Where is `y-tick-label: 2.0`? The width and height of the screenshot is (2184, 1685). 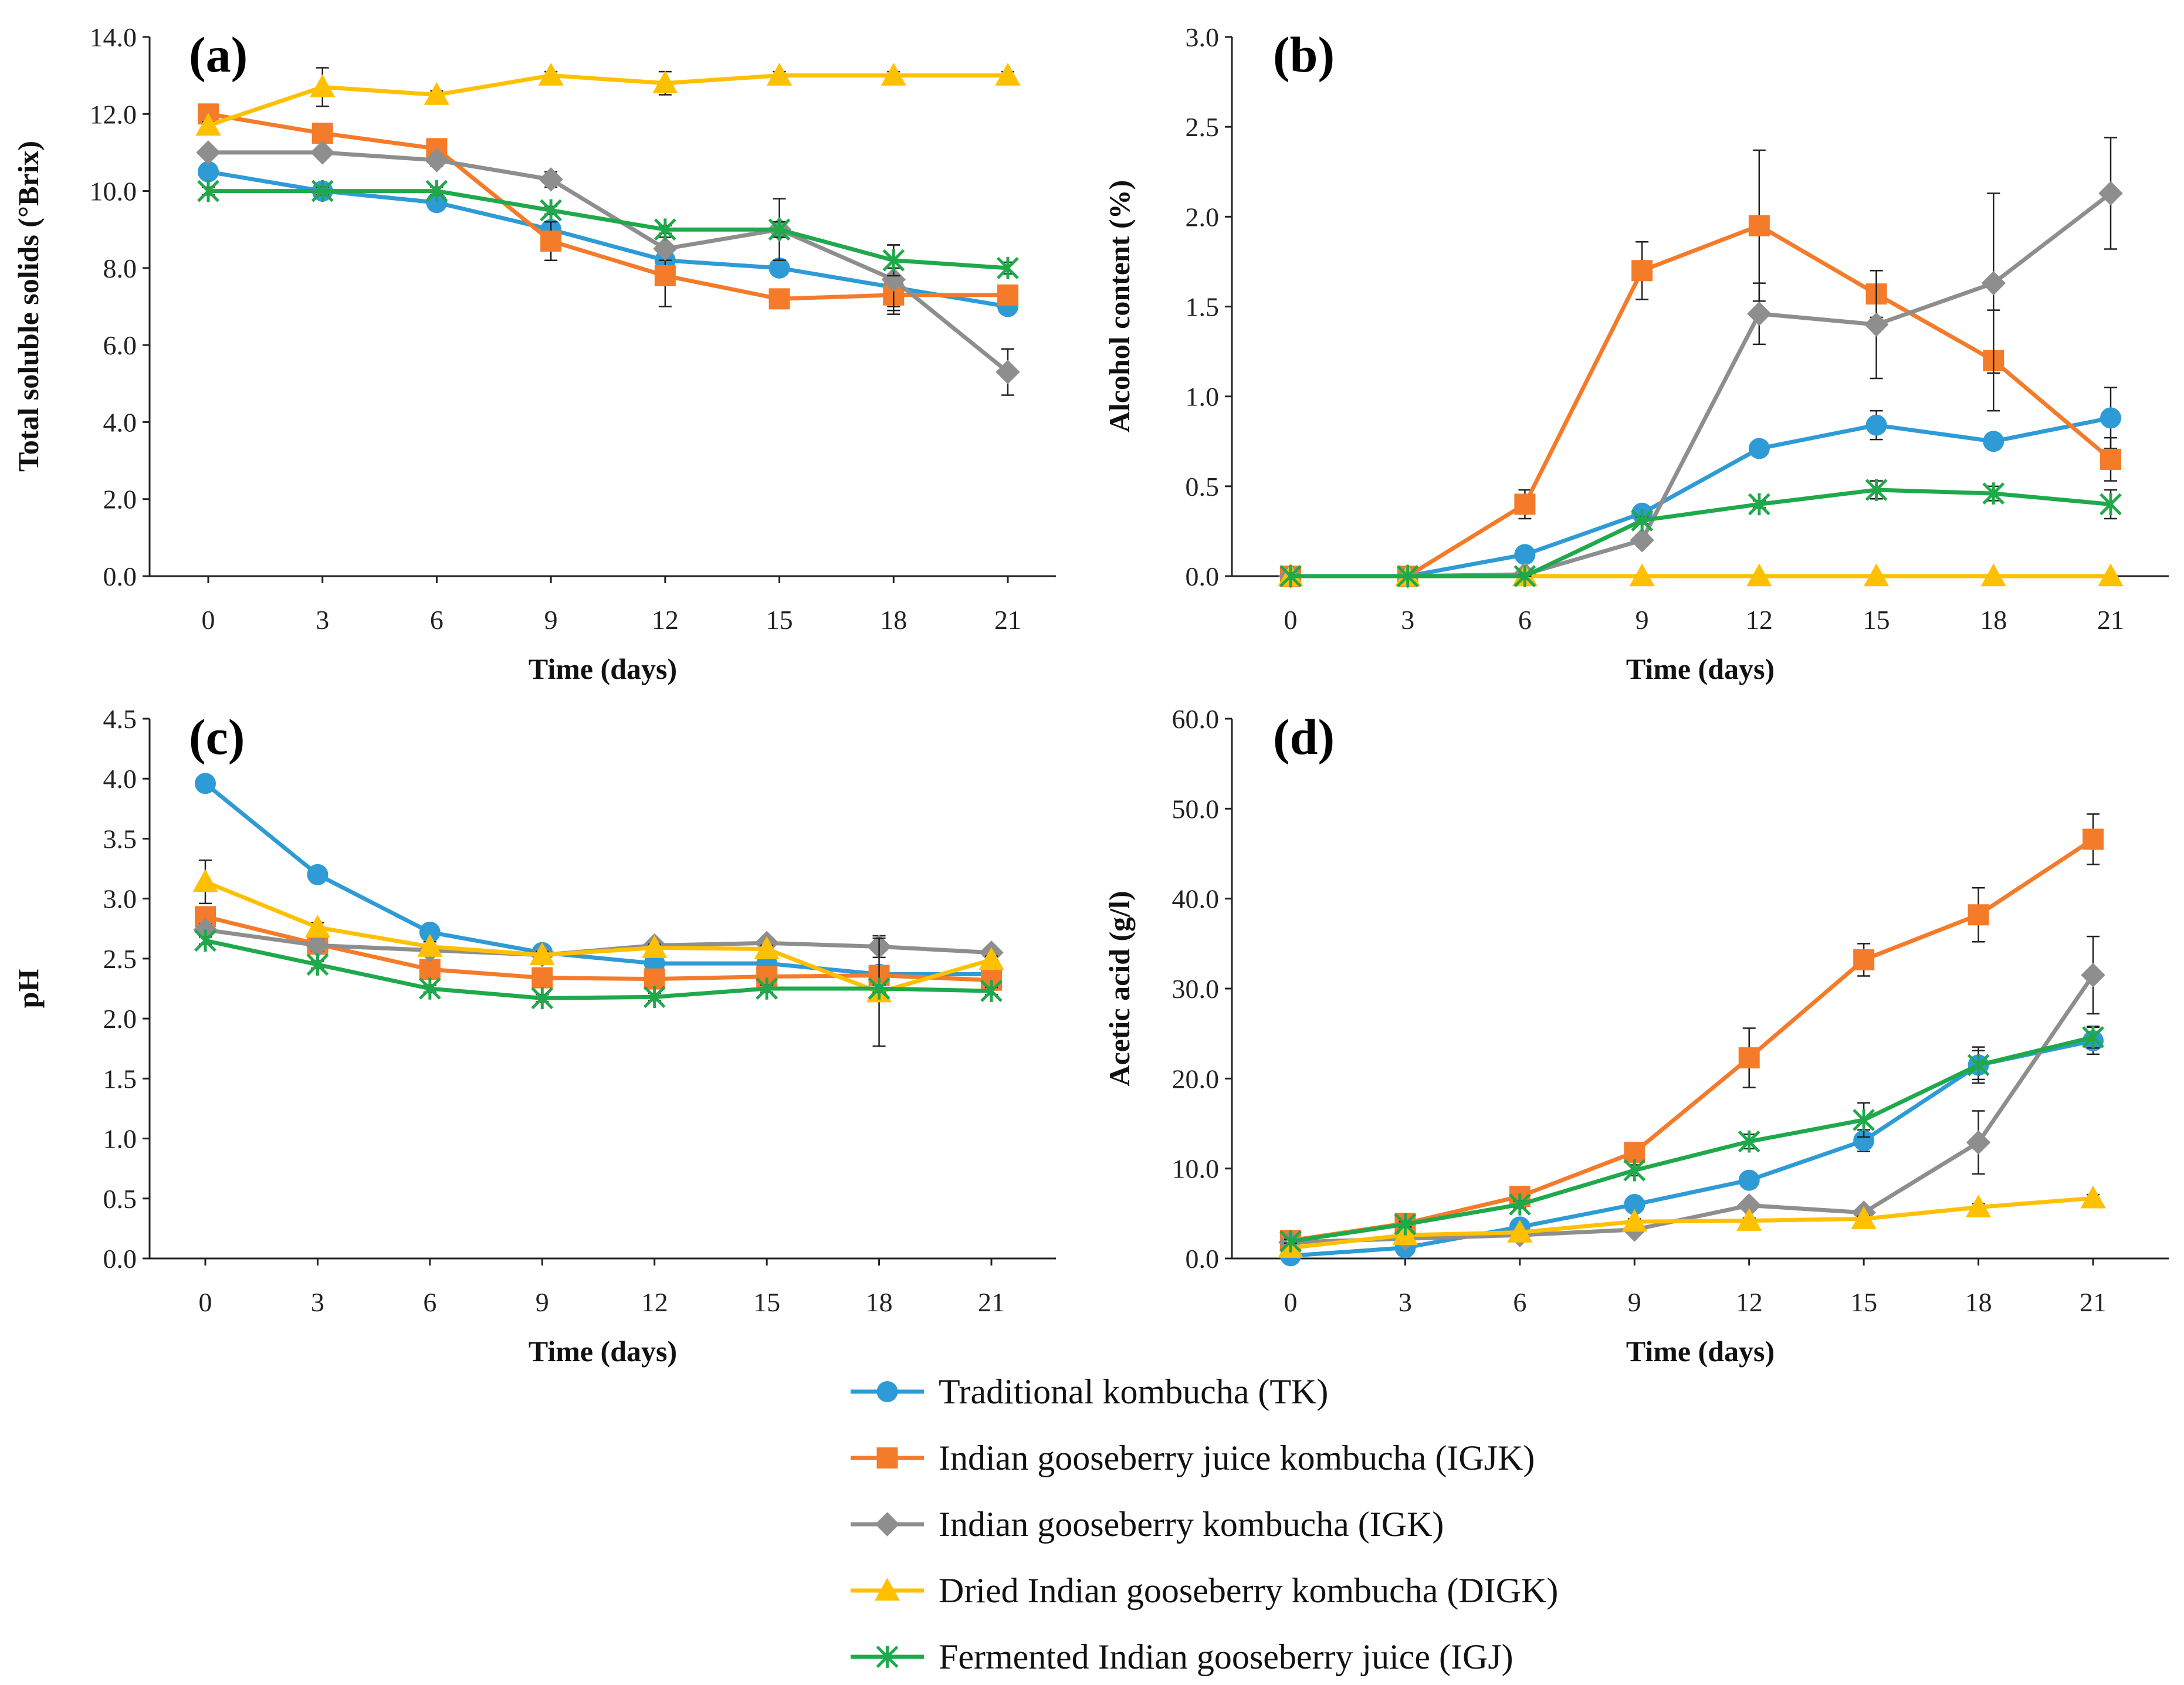
y-tick-label: 2.0 is located at coordinates (120, 1019).